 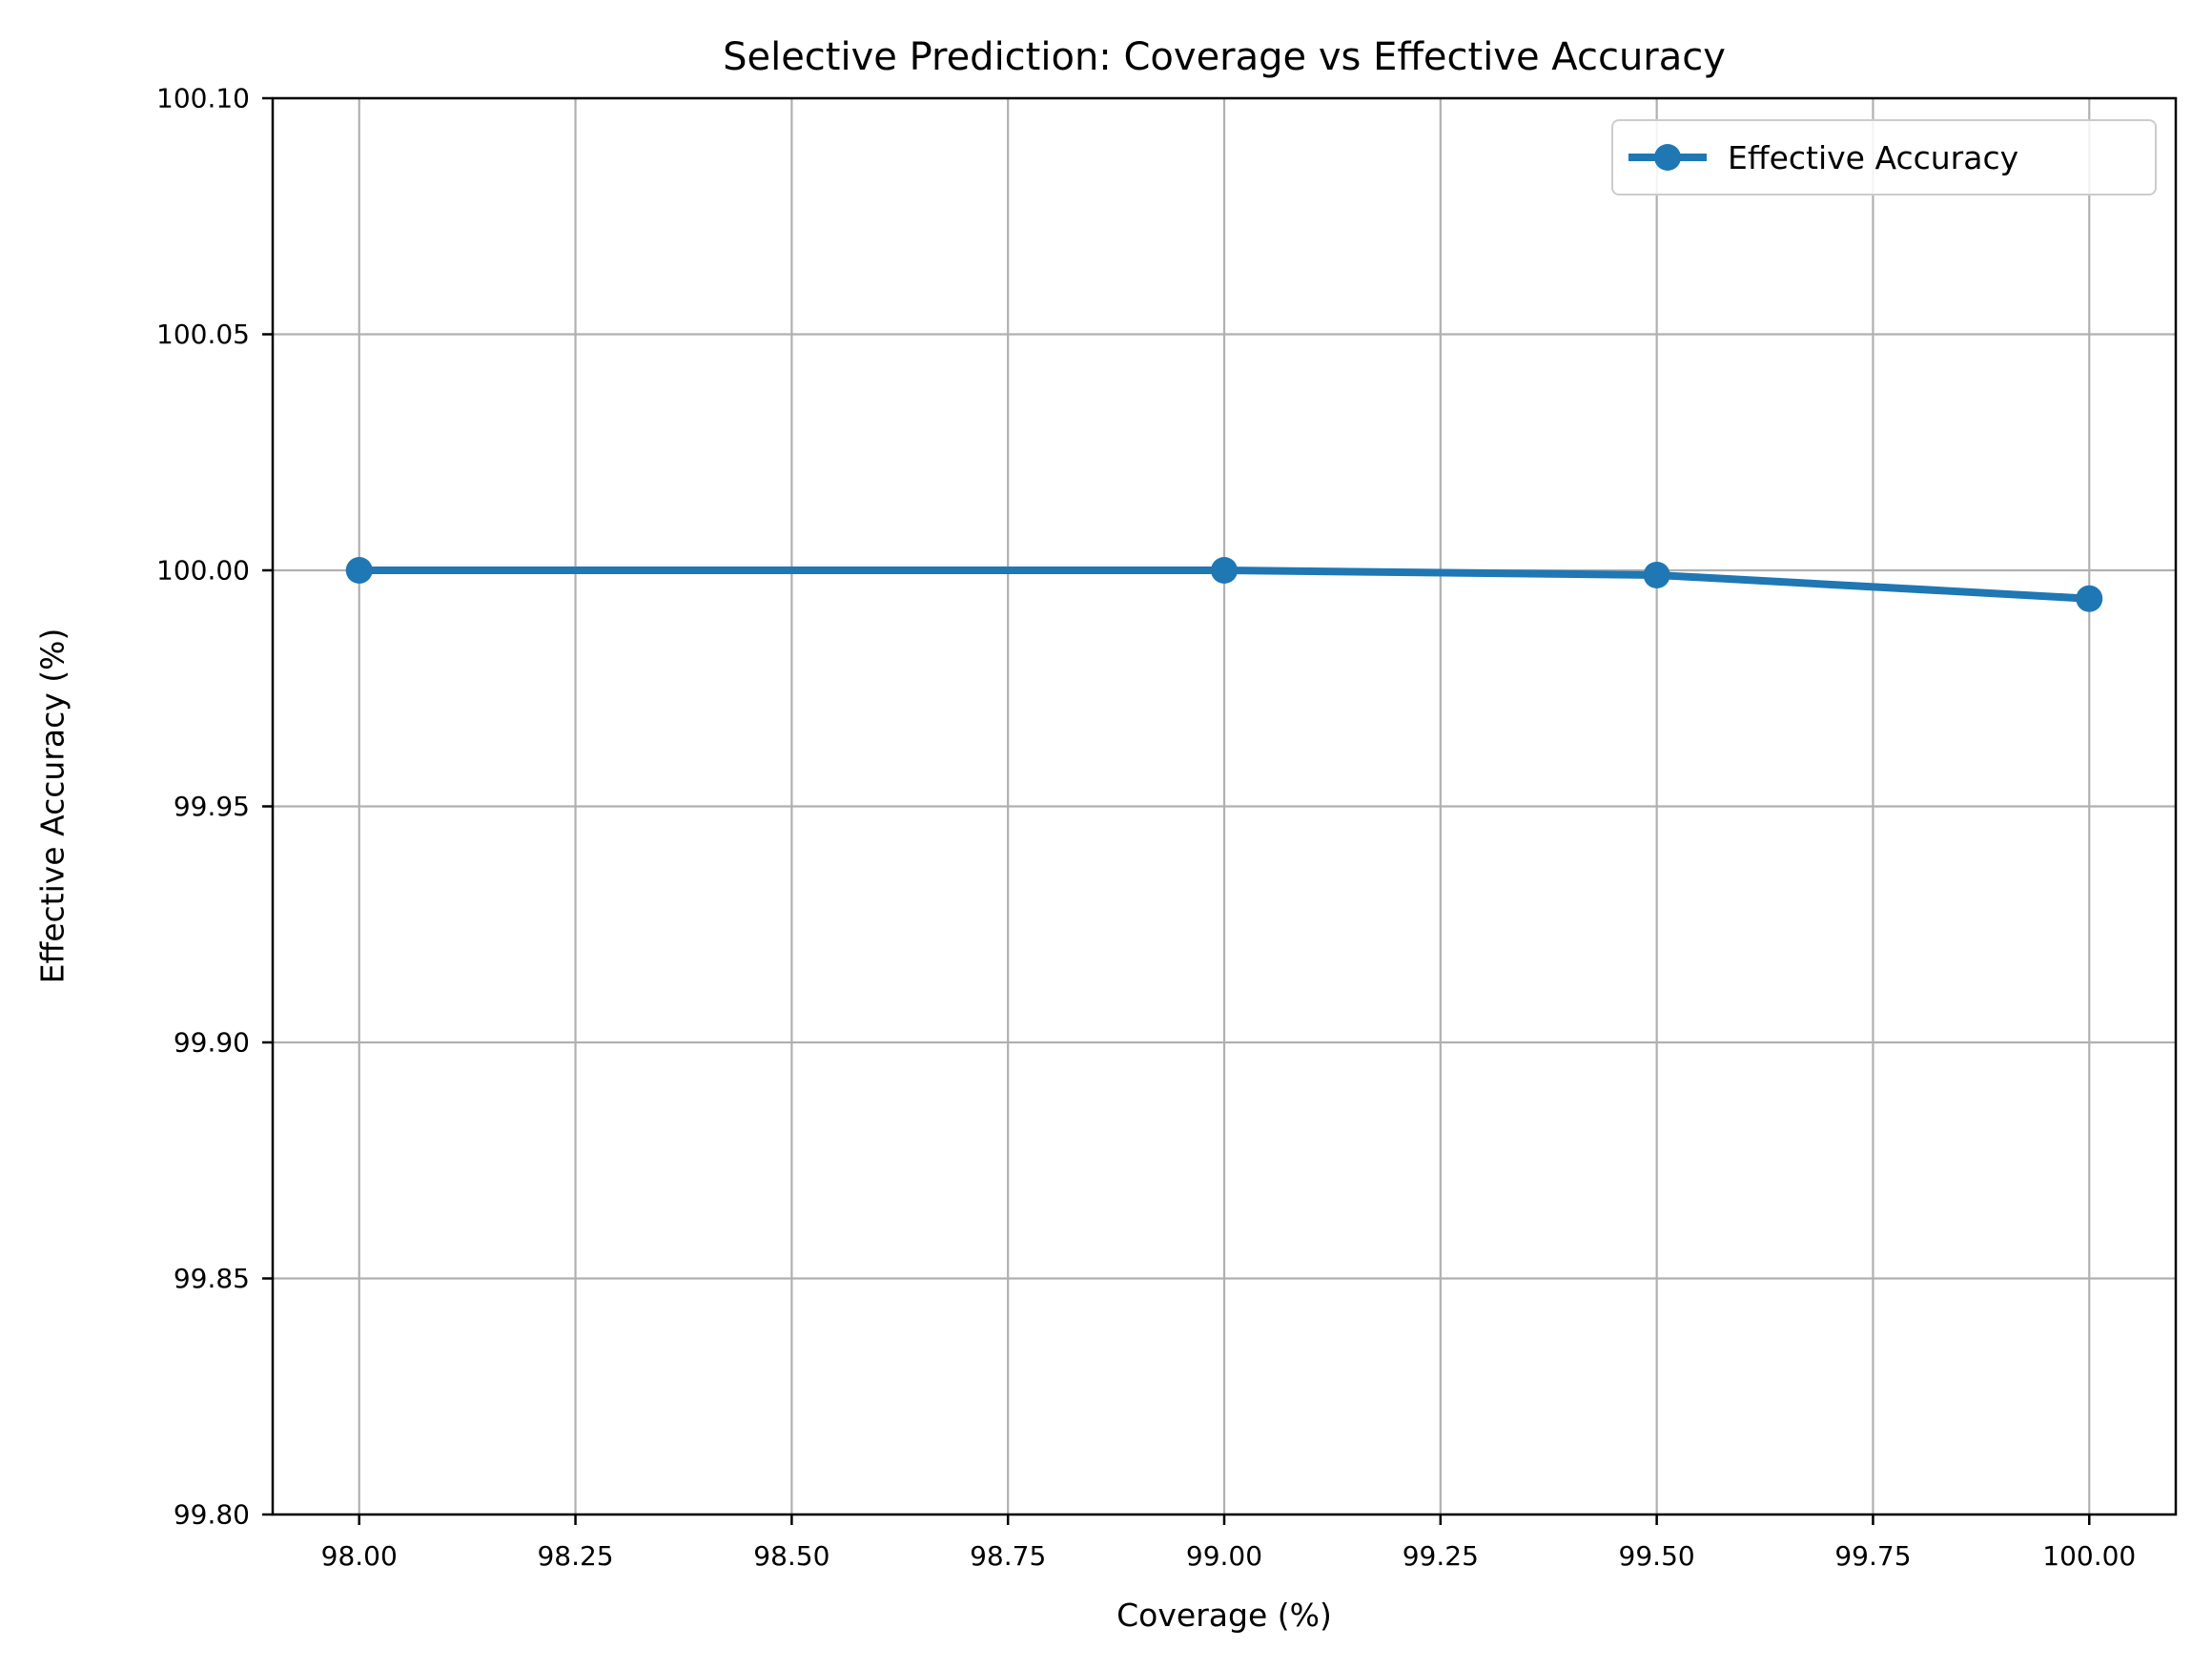 What do you see at coordinates (1224, 1556) in the screenshot?
I see `x-tick-label: 99.00` at bounding box center [1224, 1556].